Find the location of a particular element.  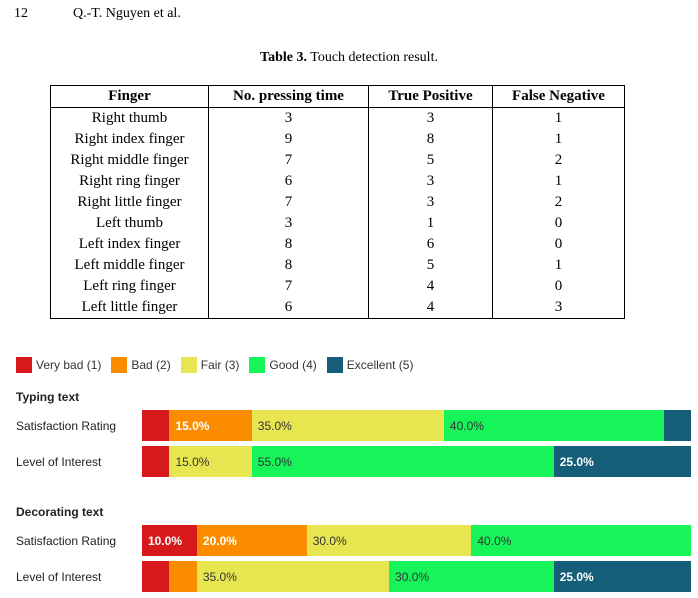

bar-segment-label: 25.0% is located at coordinates (576, 461).